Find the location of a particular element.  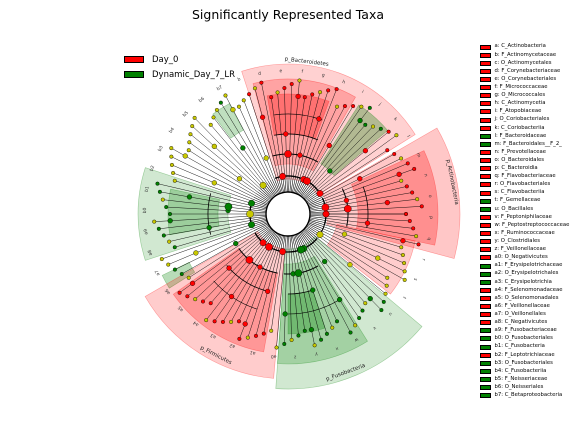

sector-letter-label: q is located at coordinates (428, 239).